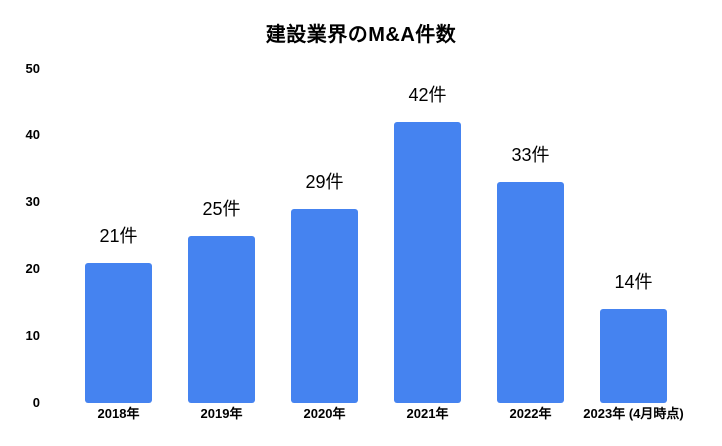 Image resolution: width=722 pixels, height=446 pixels. I want to click on y-axis-tick-label: 10, so click(32, 336).